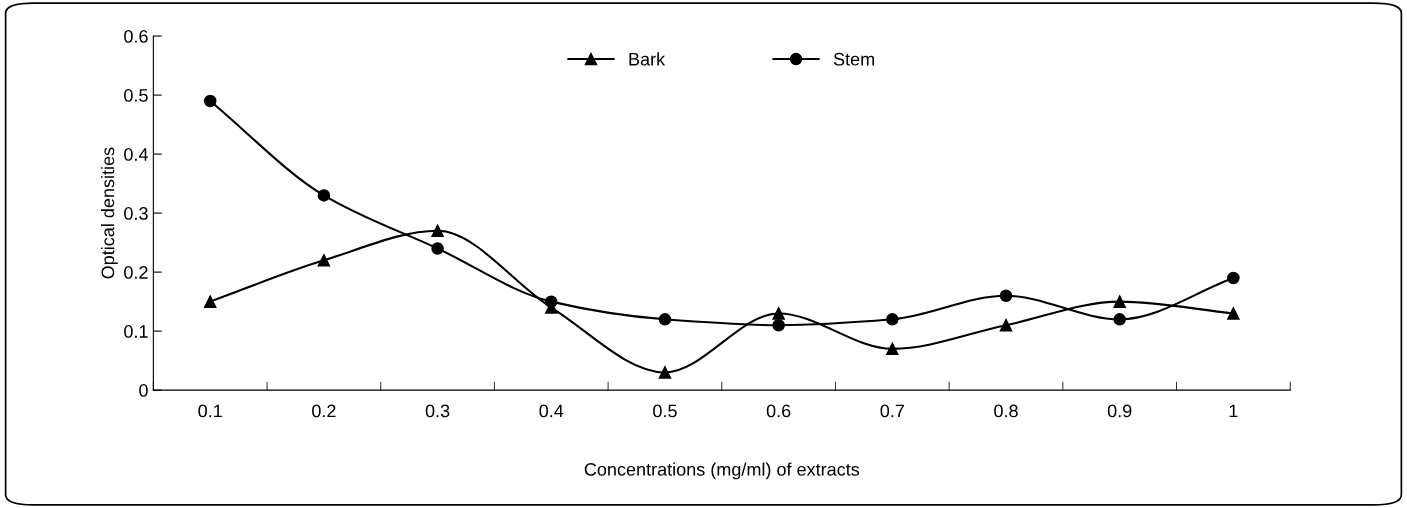 The height and width of the screenshot is (508, 1407). Describe the element at coordinates (1119, 411) in the screenshot. I see `x-tick-label: 0.9` at that location.